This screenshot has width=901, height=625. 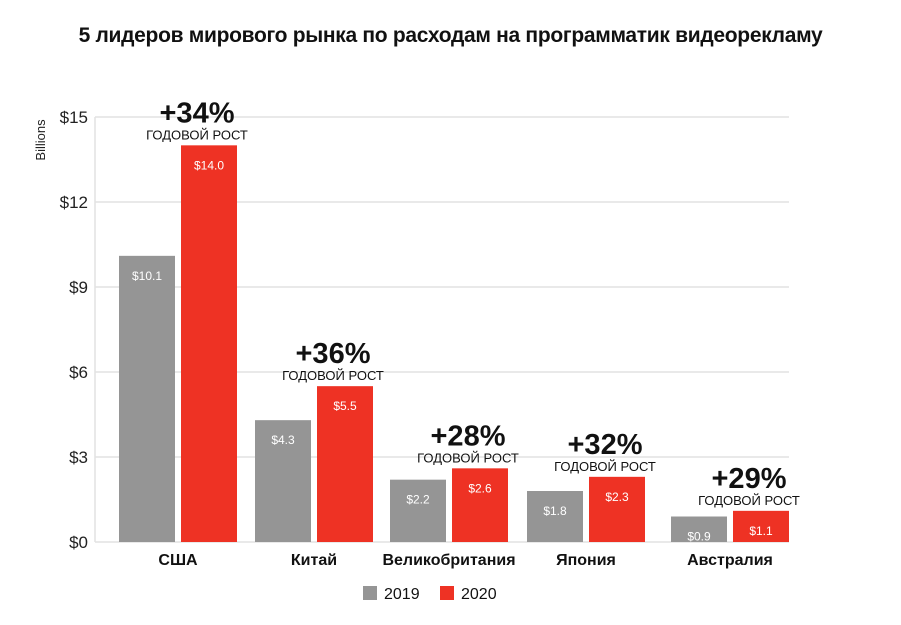 I want to click on growth-percent: +36%, so click(x=333, y=354).